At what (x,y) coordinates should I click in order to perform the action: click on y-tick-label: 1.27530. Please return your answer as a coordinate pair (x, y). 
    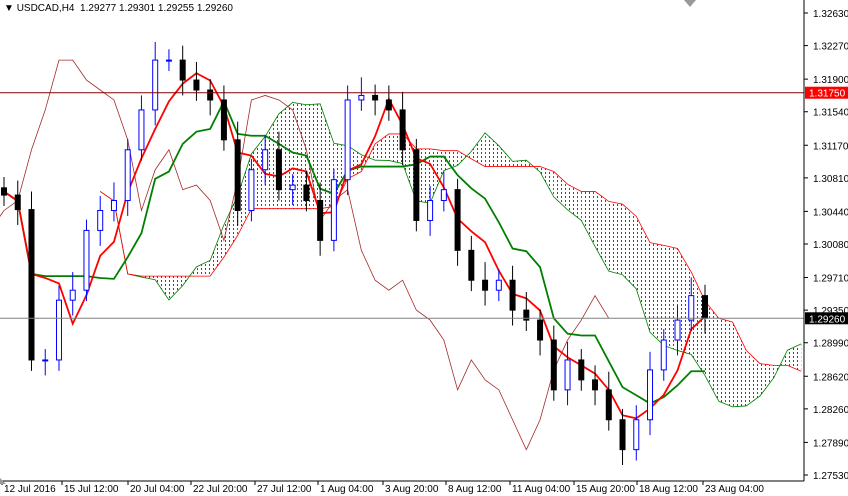
    Looking at the image, I should click on (830, 476).